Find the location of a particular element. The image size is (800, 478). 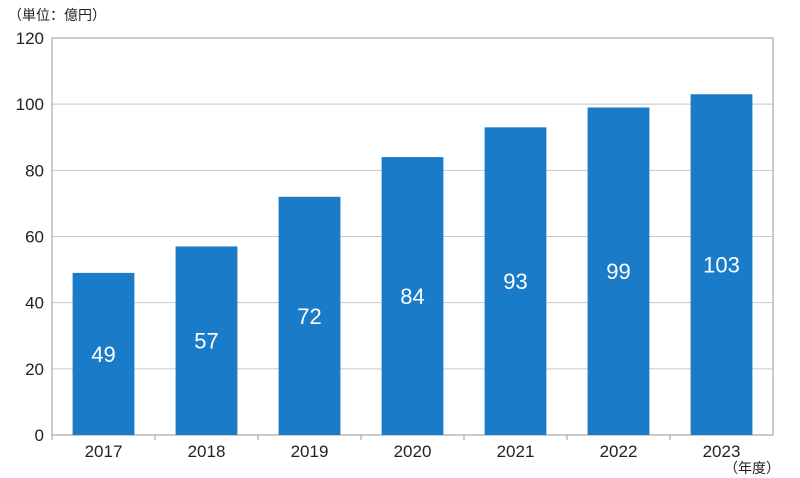

data-label: 93 is located at coordinates (515, 281).